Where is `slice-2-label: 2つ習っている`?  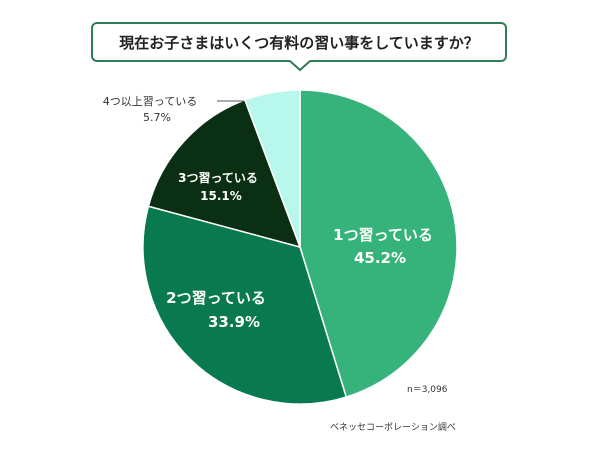 slice-2-label: 2つ習っている is located at coordinates (216, 298).